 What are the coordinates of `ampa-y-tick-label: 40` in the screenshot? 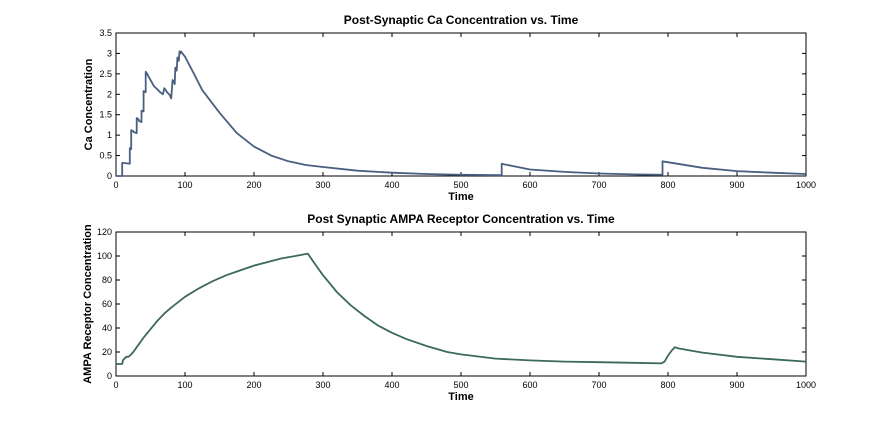 It's located at (107, 328).